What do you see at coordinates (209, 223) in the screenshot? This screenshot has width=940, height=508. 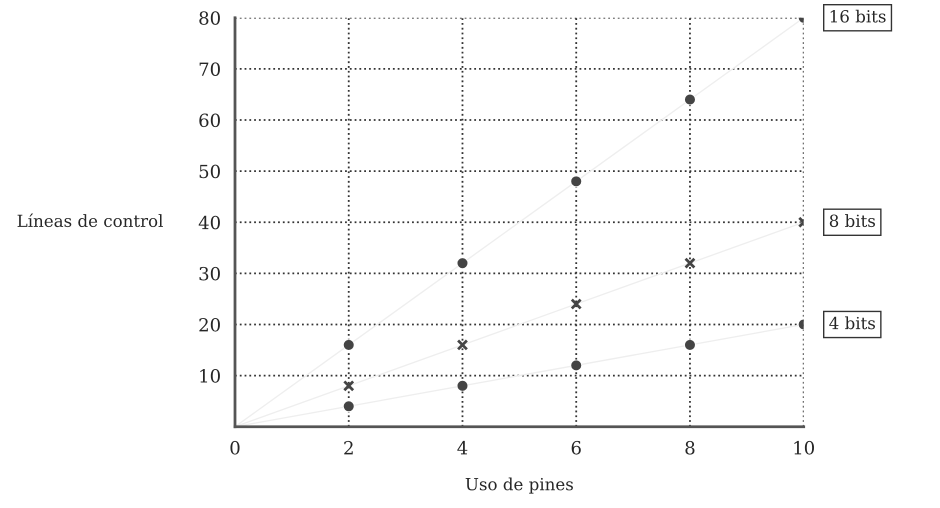 I see `y-tick-label: 40` at bounding box center [209, 223].